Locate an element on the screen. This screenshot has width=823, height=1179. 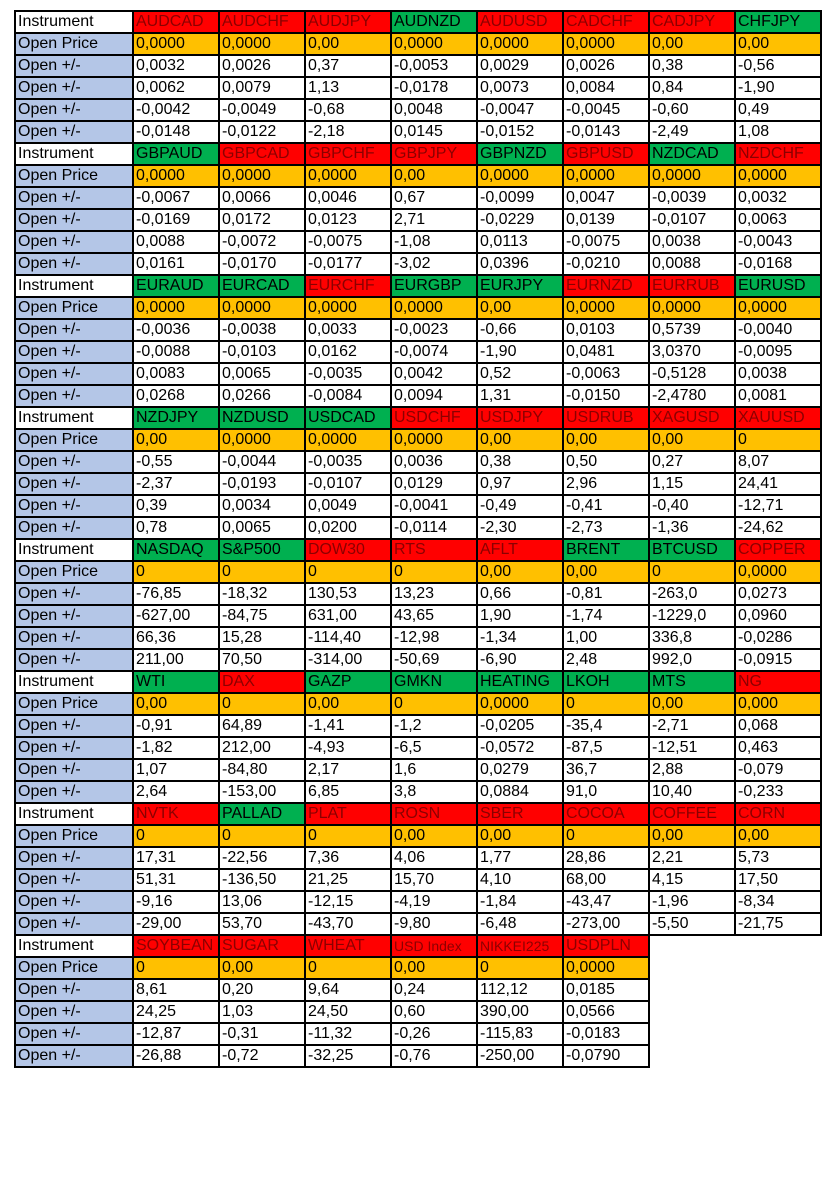
open-price-cell: 0,000 is located at coordinates (778, 704).